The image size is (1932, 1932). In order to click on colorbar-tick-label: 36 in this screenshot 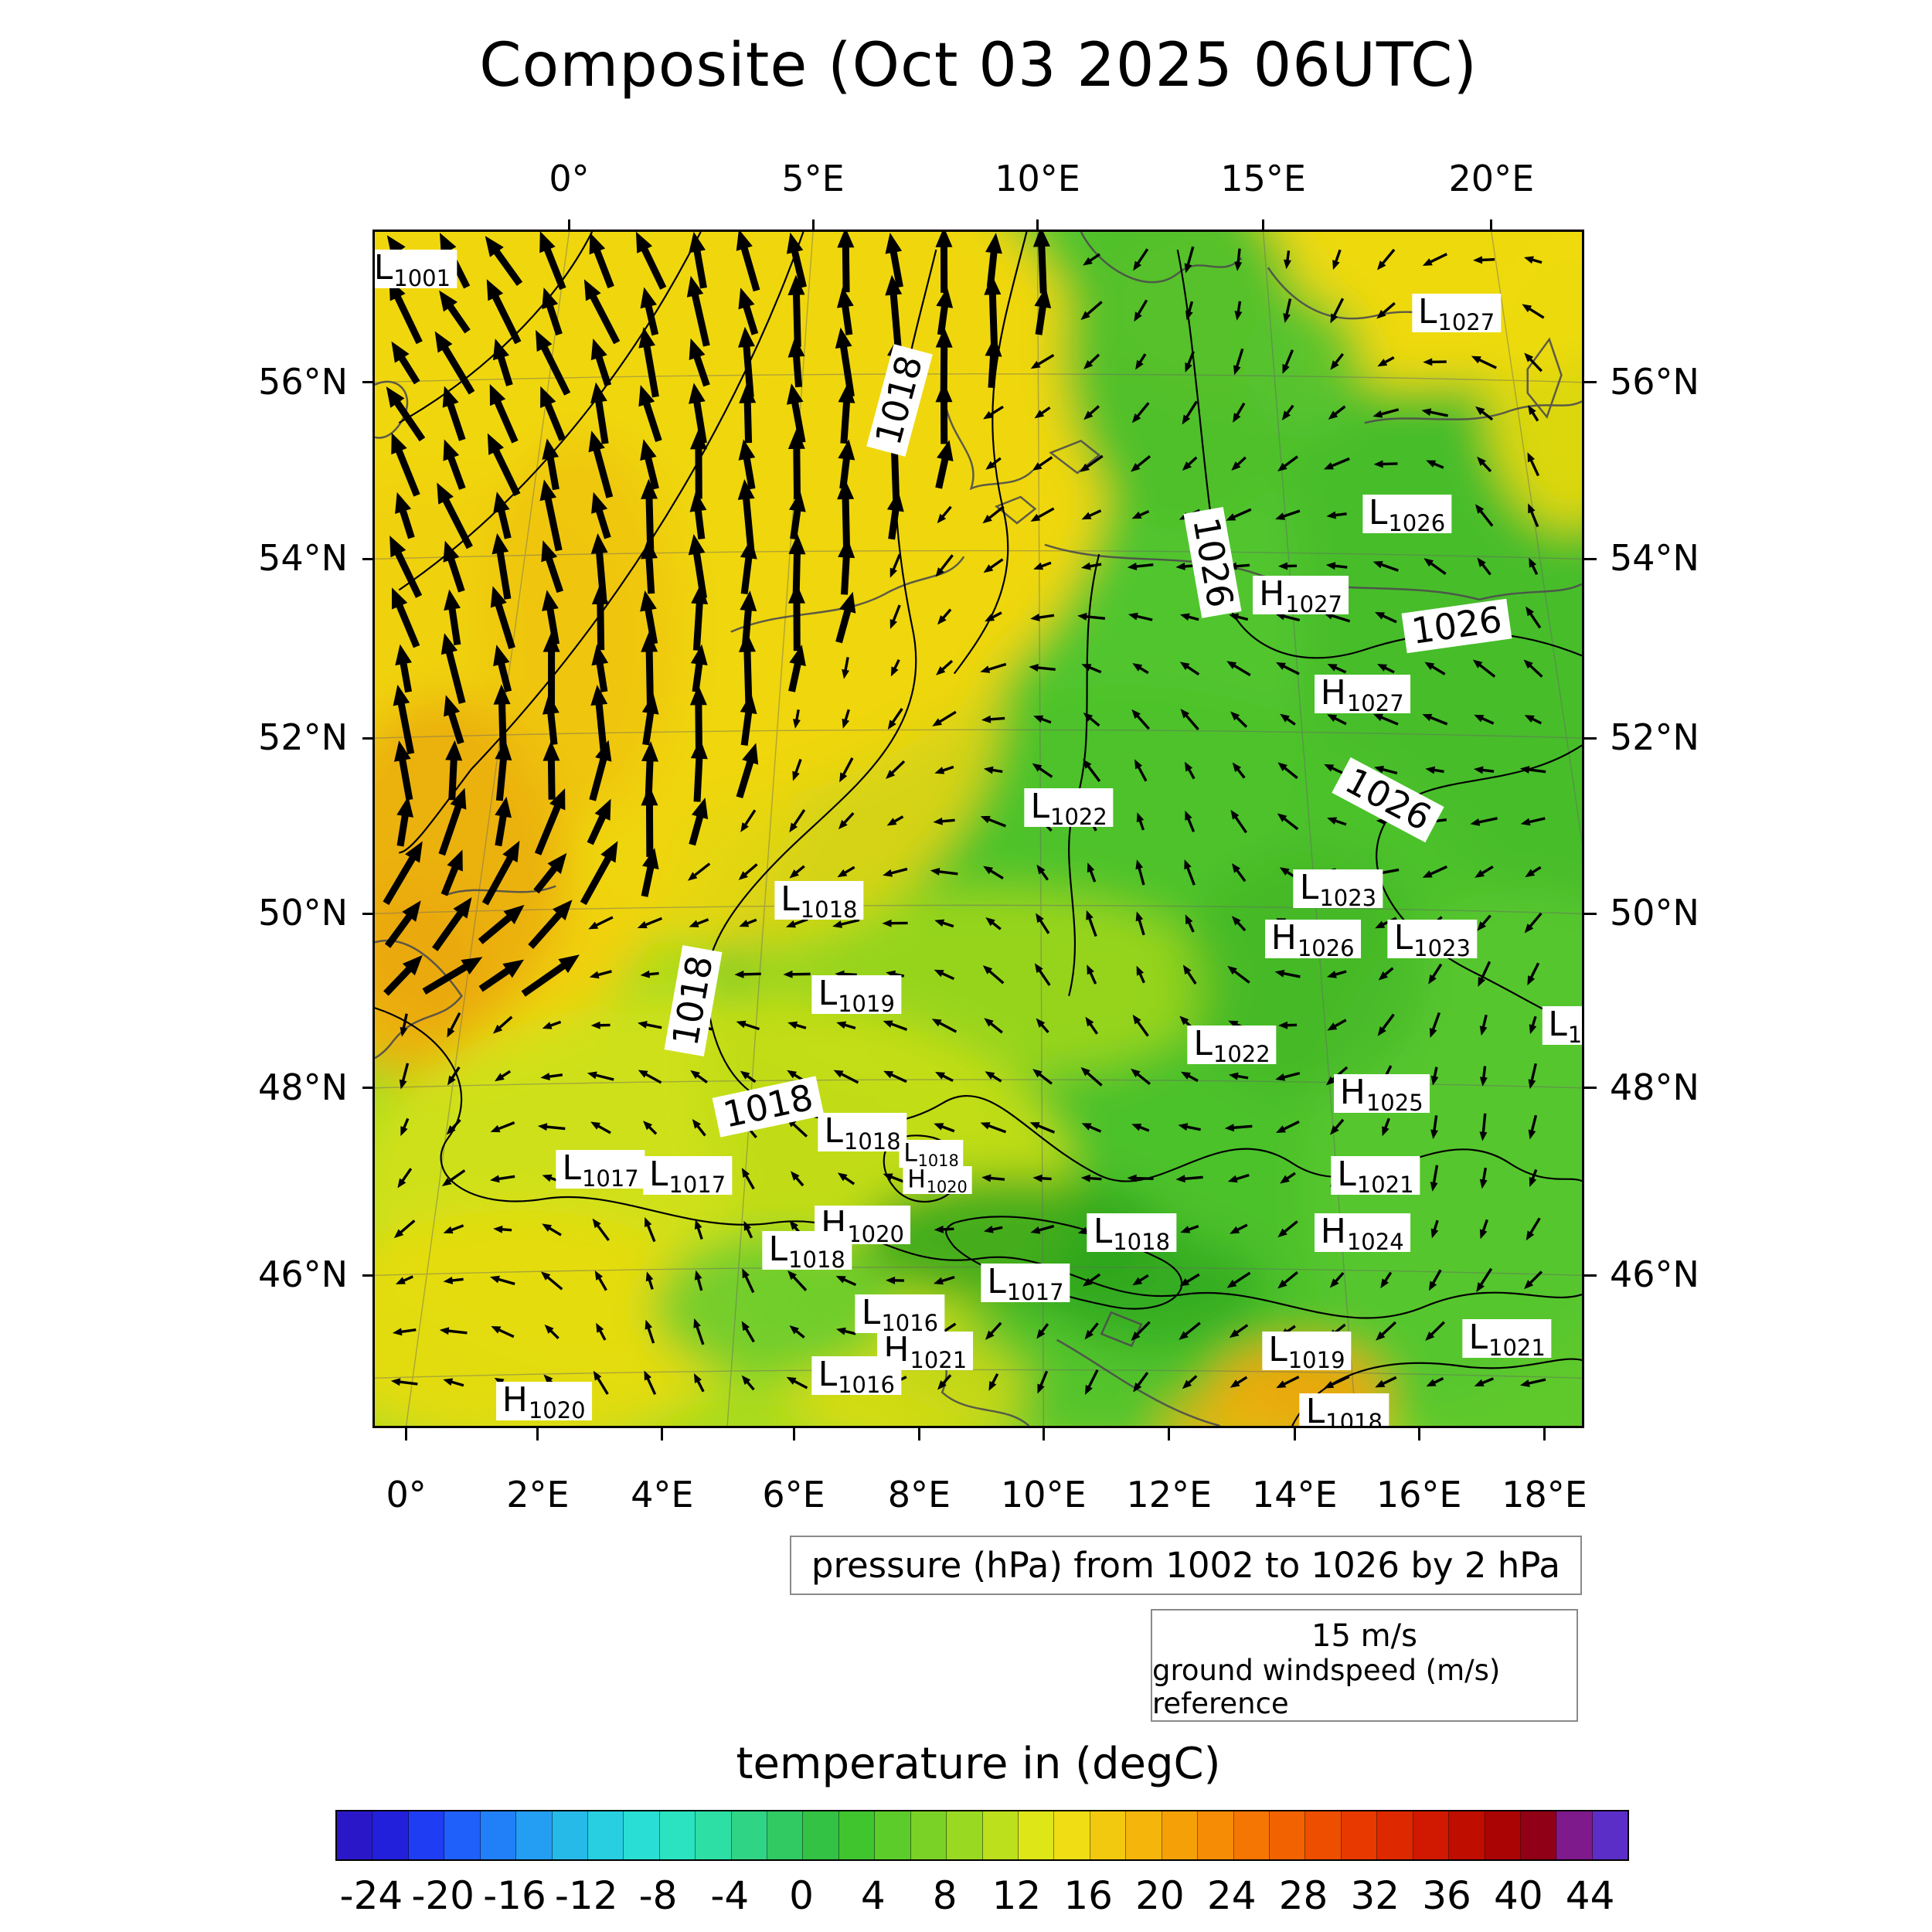, I will do `click(1447, 1896)`.